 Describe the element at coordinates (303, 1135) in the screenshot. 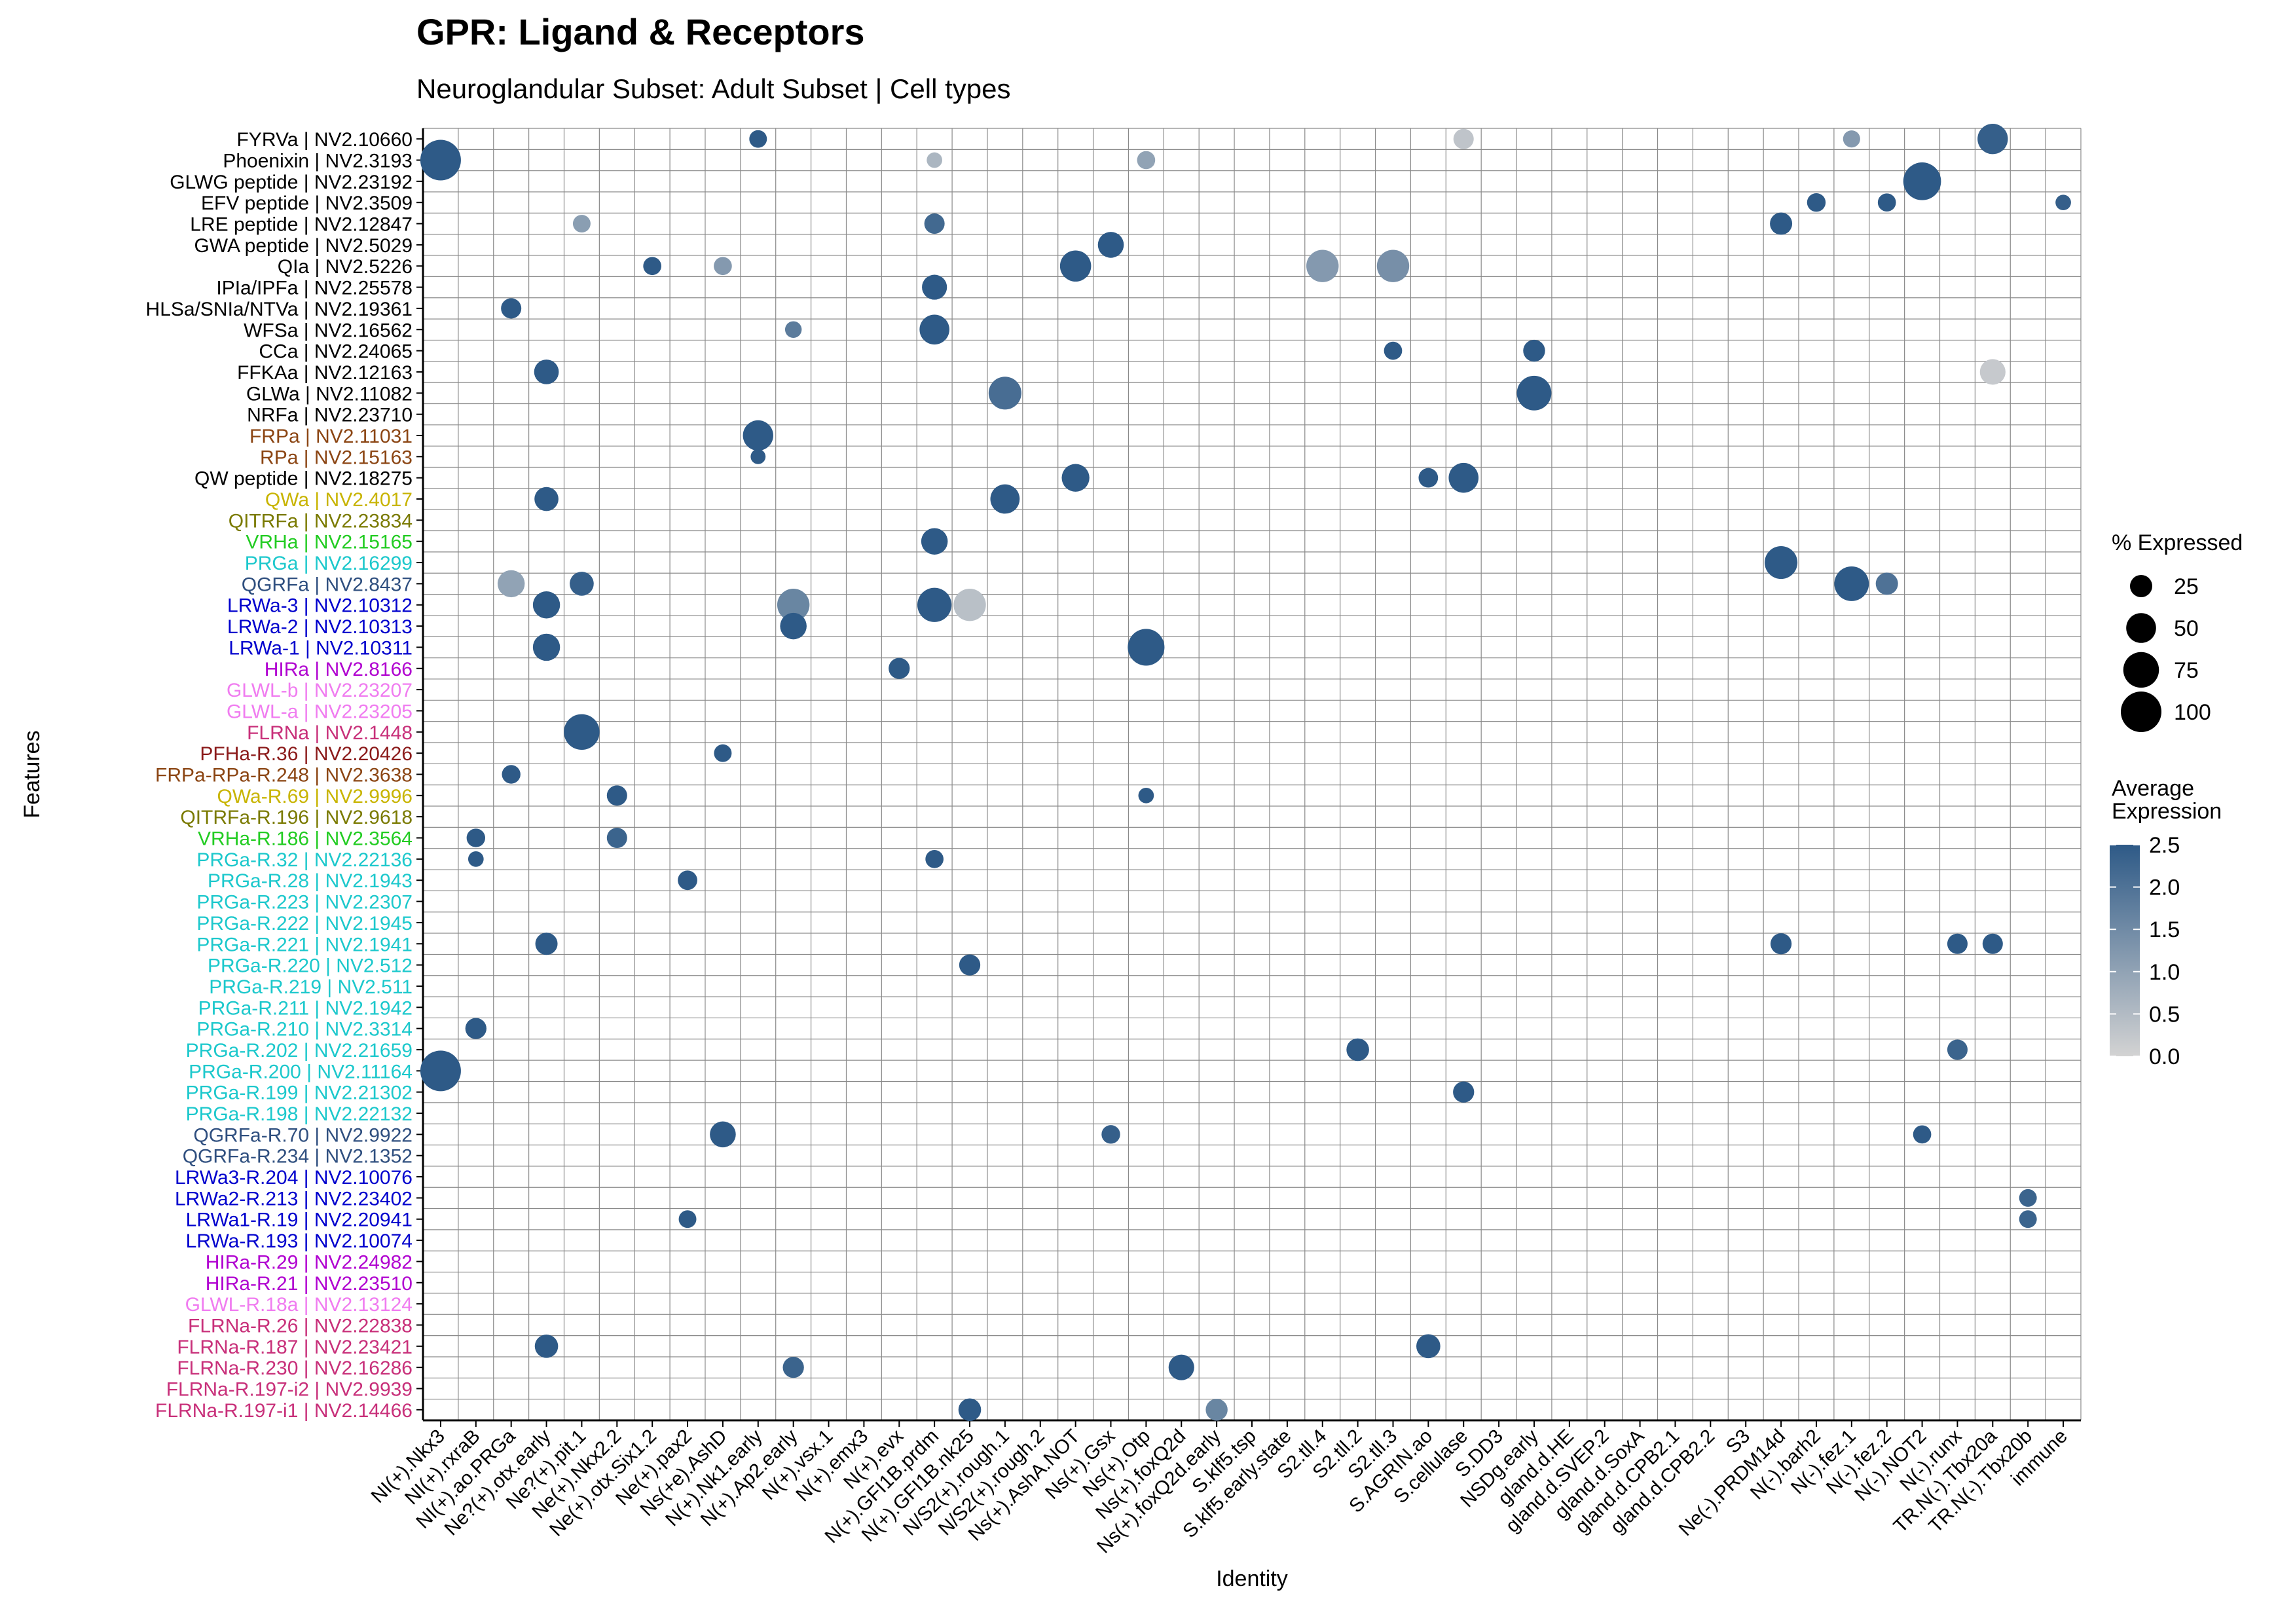

I see `y-tick-label: QGRFa-R.70 | NV2.9922` at that location.